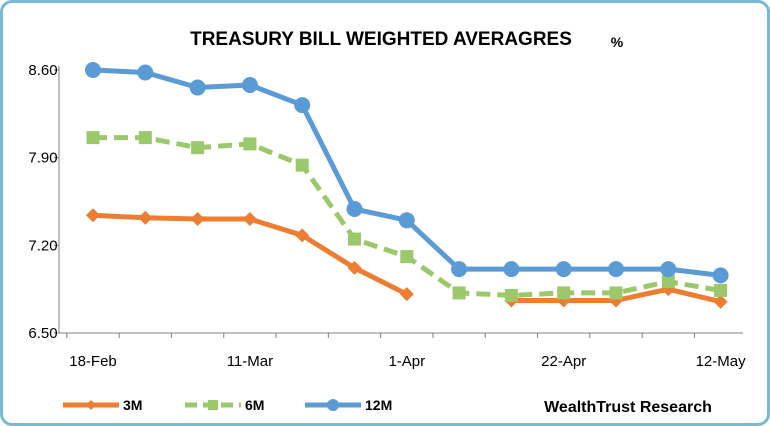 Image resolution: width=770 pixels, height=426 pixels. What do you see at coordinates (348, 405) in the screenshot?
I see `legend-item-12m: 12M` at bounding box center [348, 405].